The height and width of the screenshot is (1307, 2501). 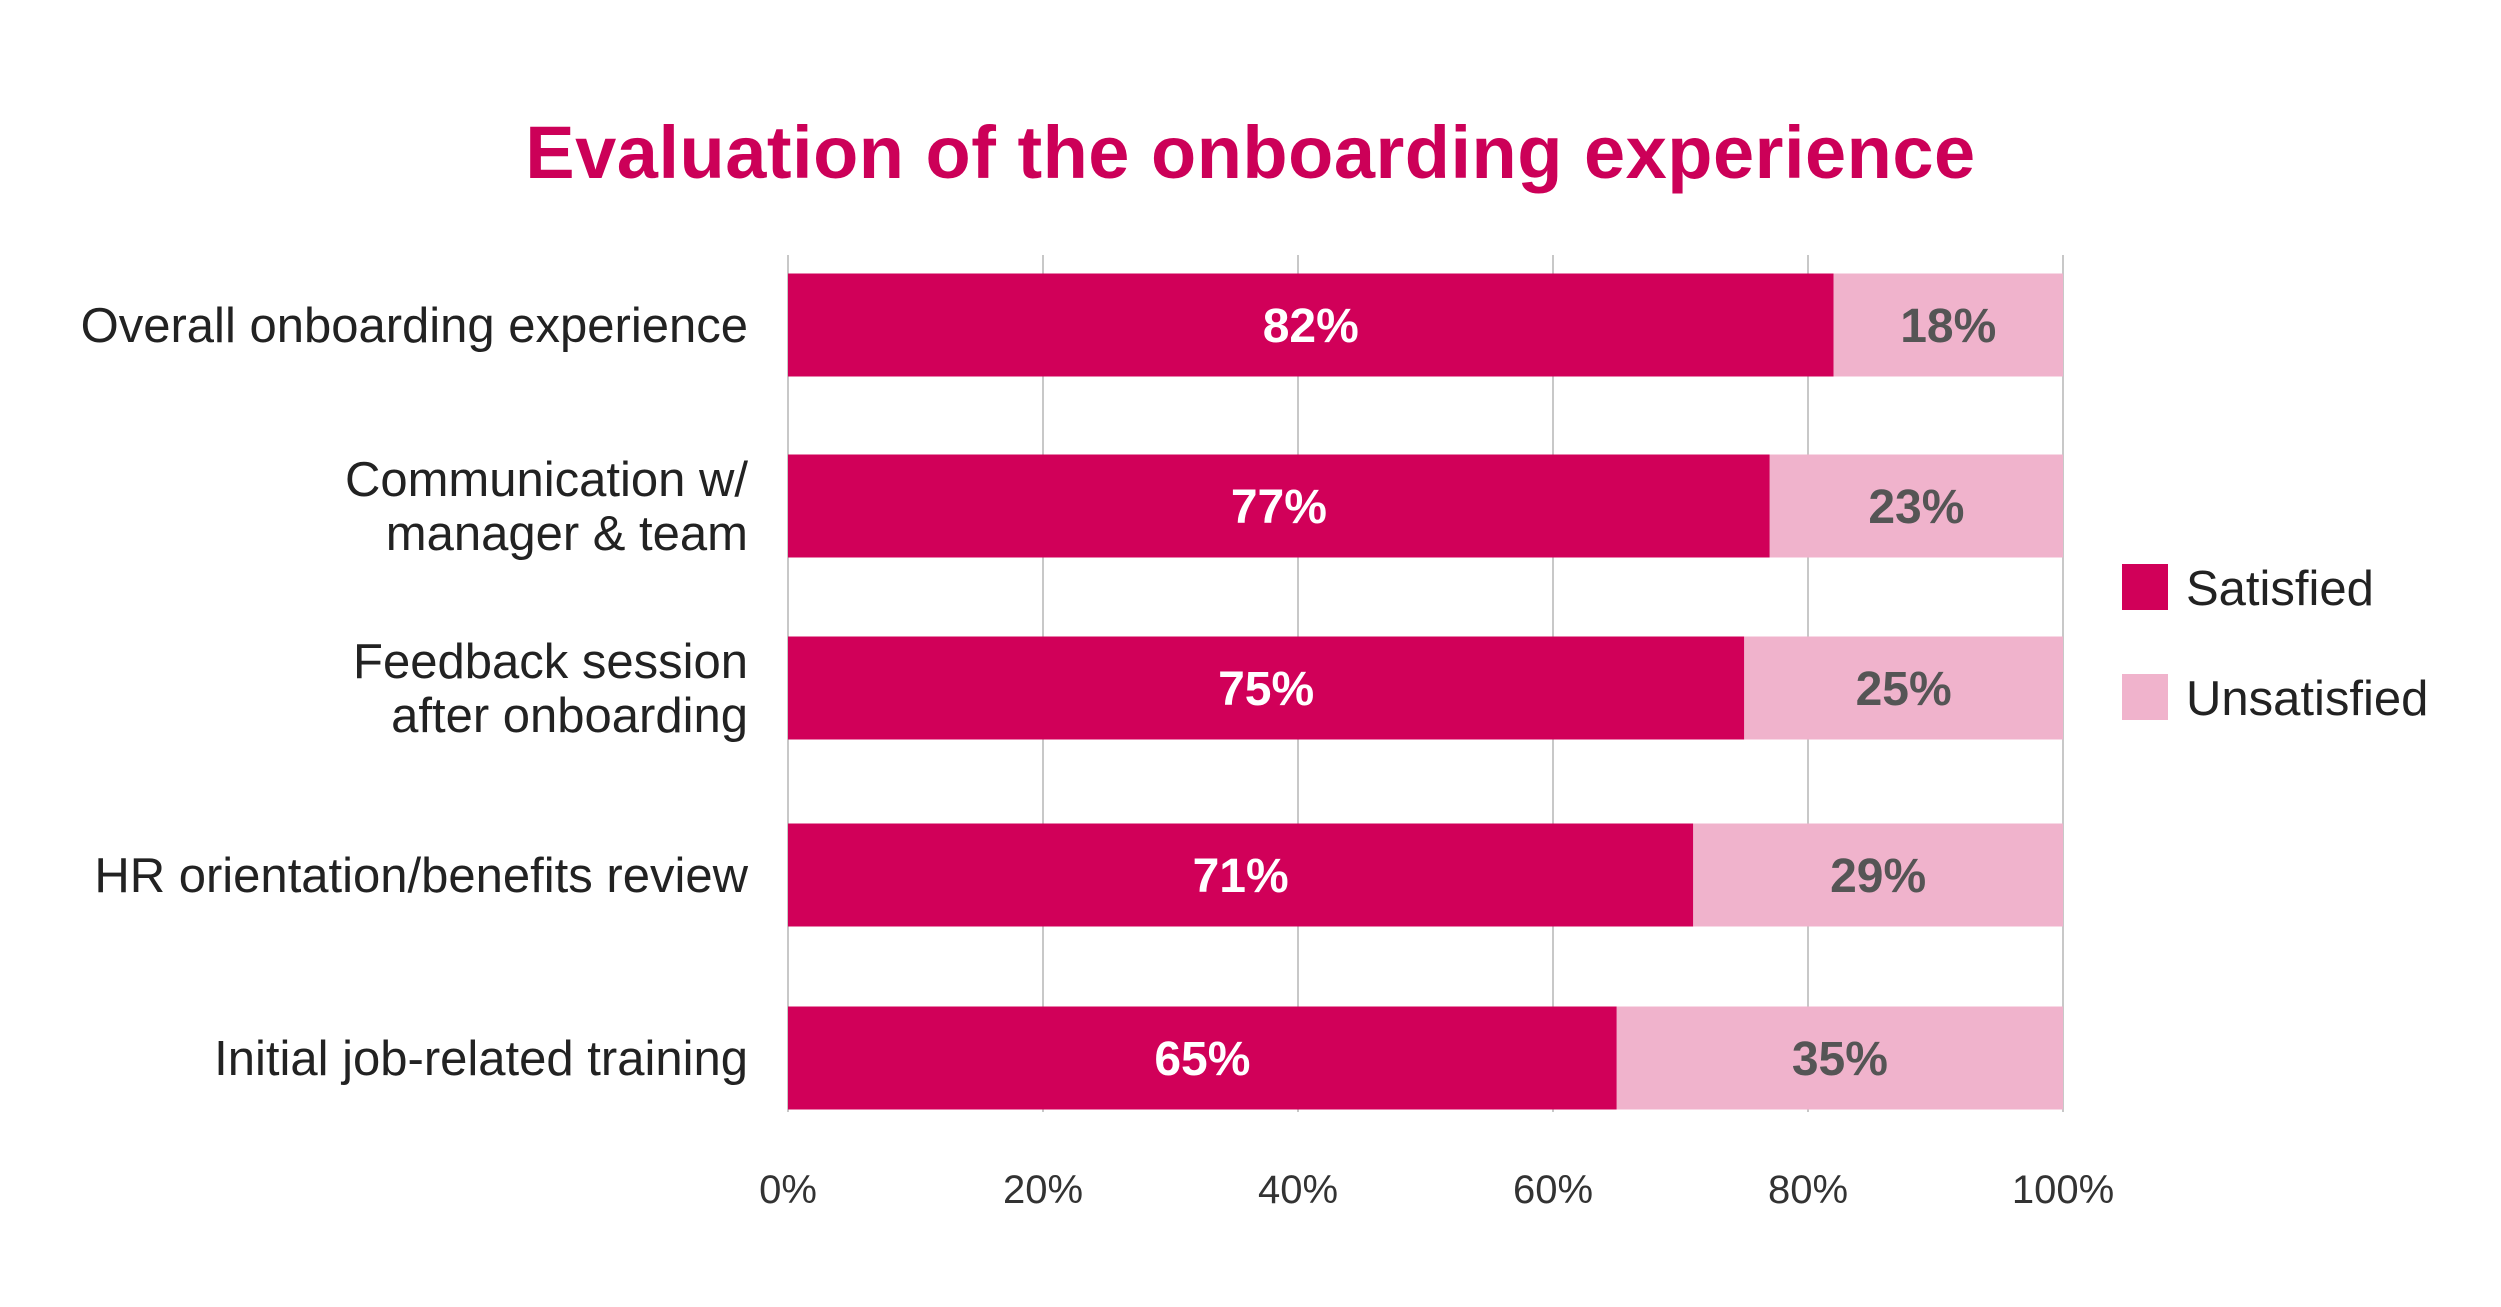 I want to click on legend-swatch-unsatisfied, so click(x=2145, y=697).